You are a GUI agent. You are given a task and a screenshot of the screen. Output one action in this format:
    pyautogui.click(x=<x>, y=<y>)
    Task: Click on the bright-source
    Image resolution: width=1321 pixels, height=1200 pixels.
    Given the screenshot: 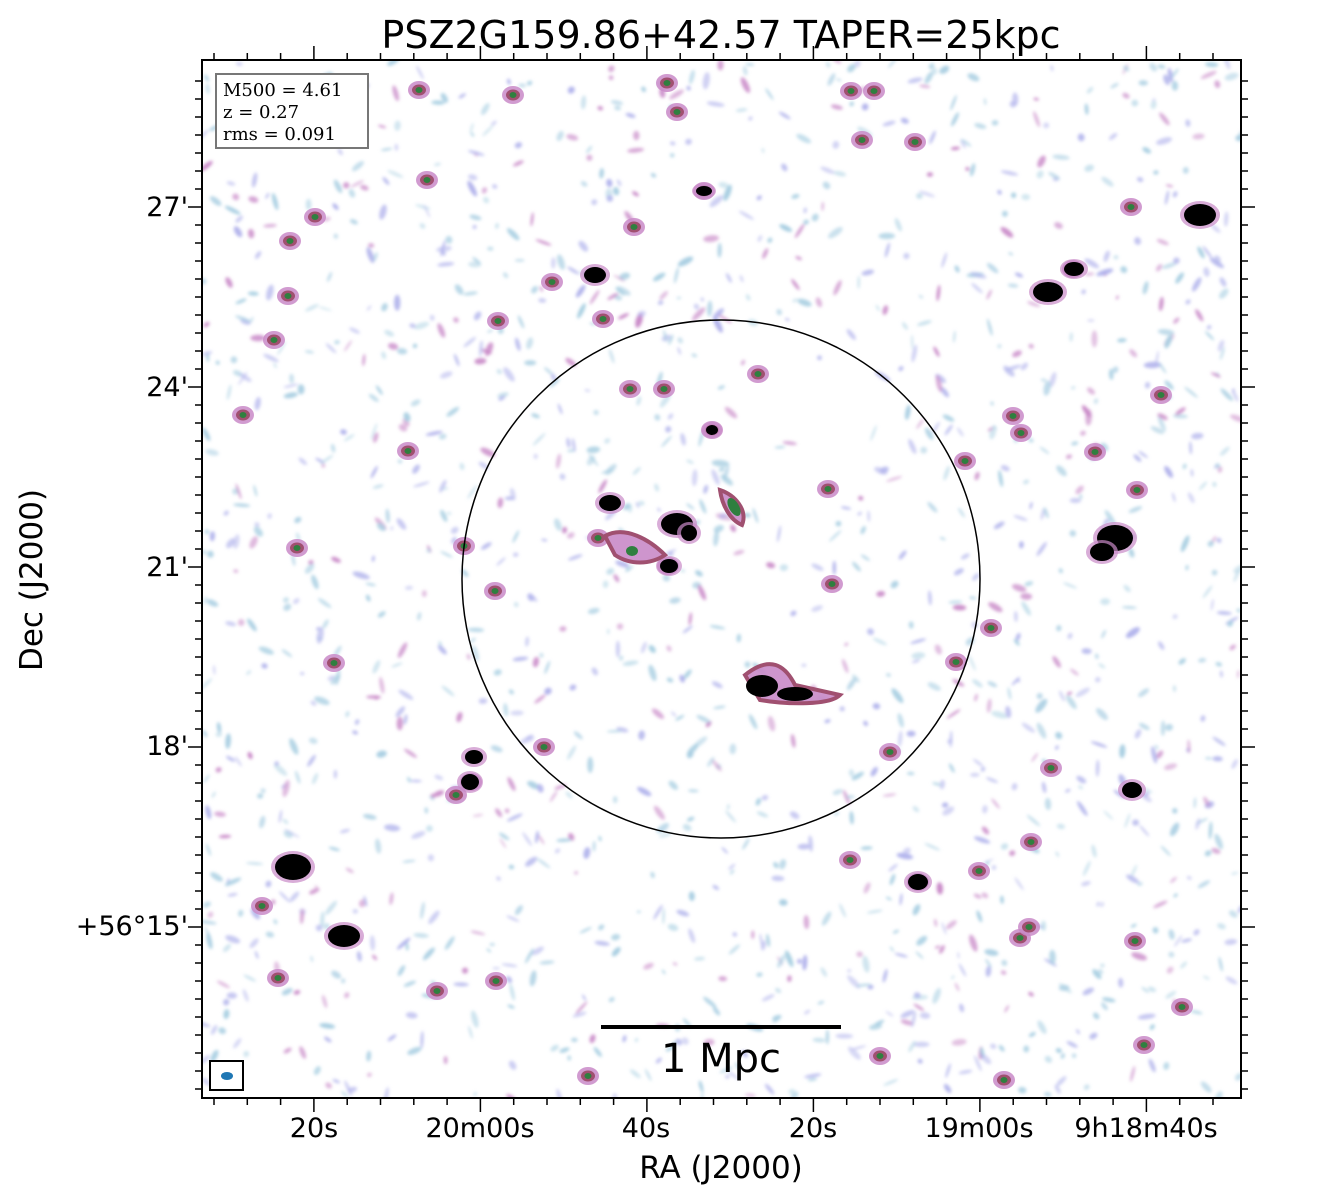 What is the action you would take?
    pyautogui.click(x=1048, y=292)
    